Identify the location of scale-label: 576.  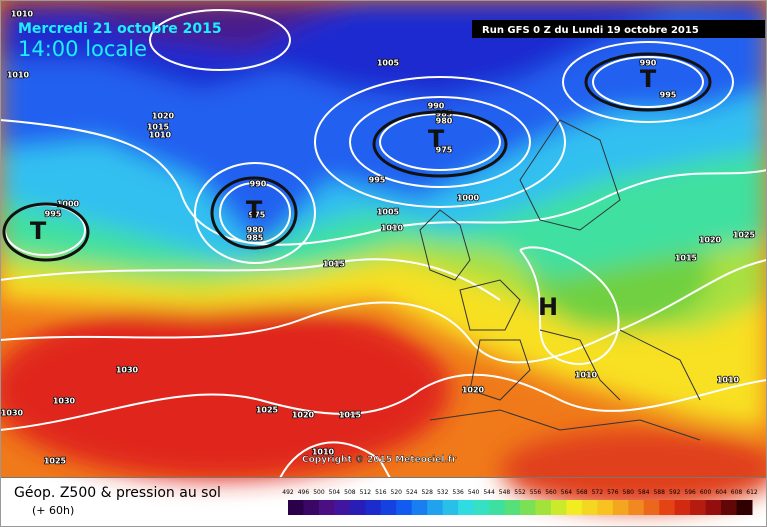
(613, 492).